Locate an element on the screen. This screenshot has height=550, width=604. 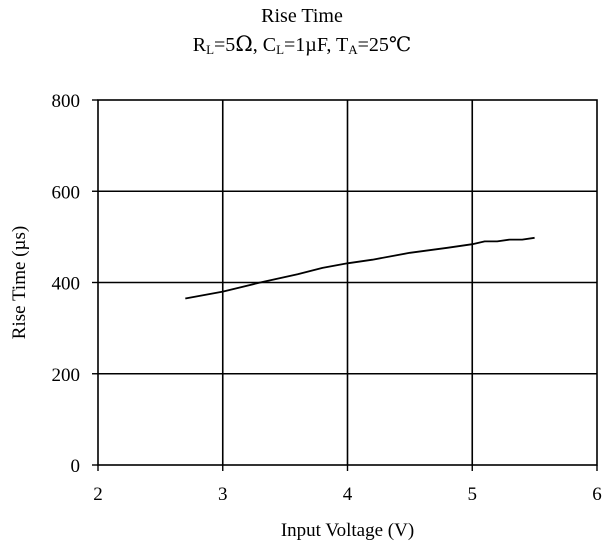
subtitle-c-value: =1µF is located at coordinates (305, 45).